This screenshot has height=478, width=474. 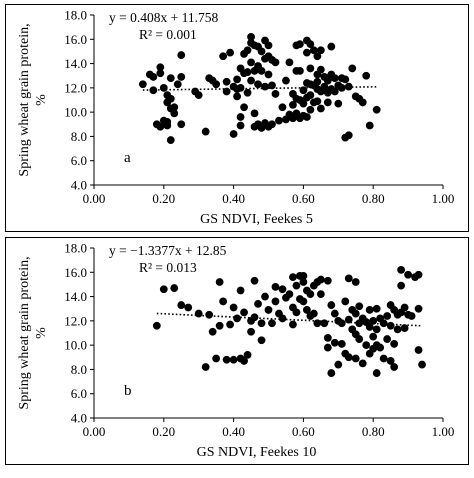 What do you see at coordinates (94, 198) in the screenshot?
I see `x-tick-label: 0.00` at bounding box center [94, 198].